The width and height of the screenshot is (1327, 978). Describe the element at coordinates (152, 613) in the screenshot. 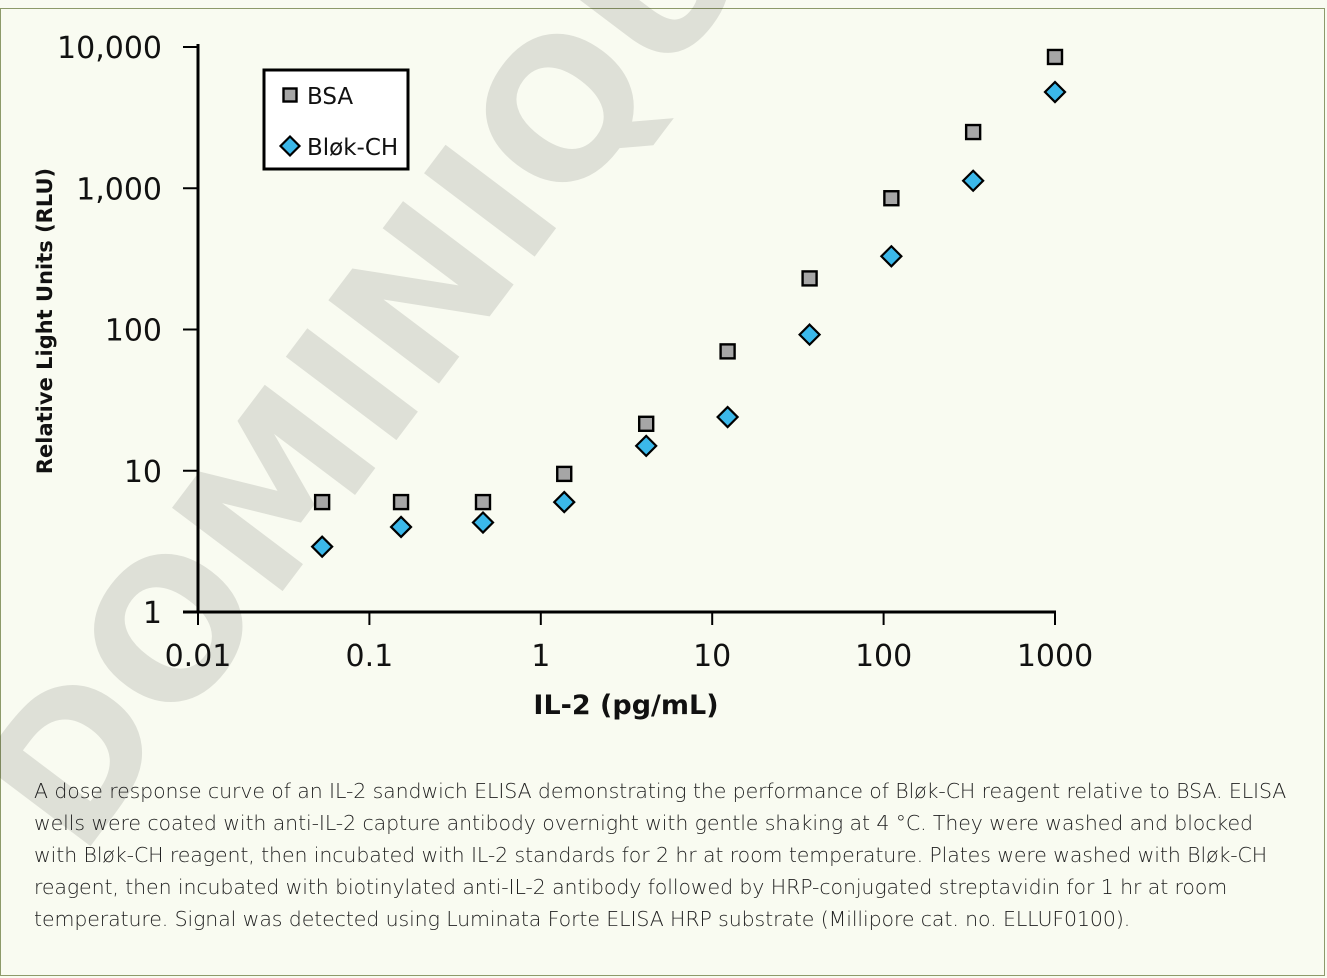

I see `y-tick-label: 1` at that location.